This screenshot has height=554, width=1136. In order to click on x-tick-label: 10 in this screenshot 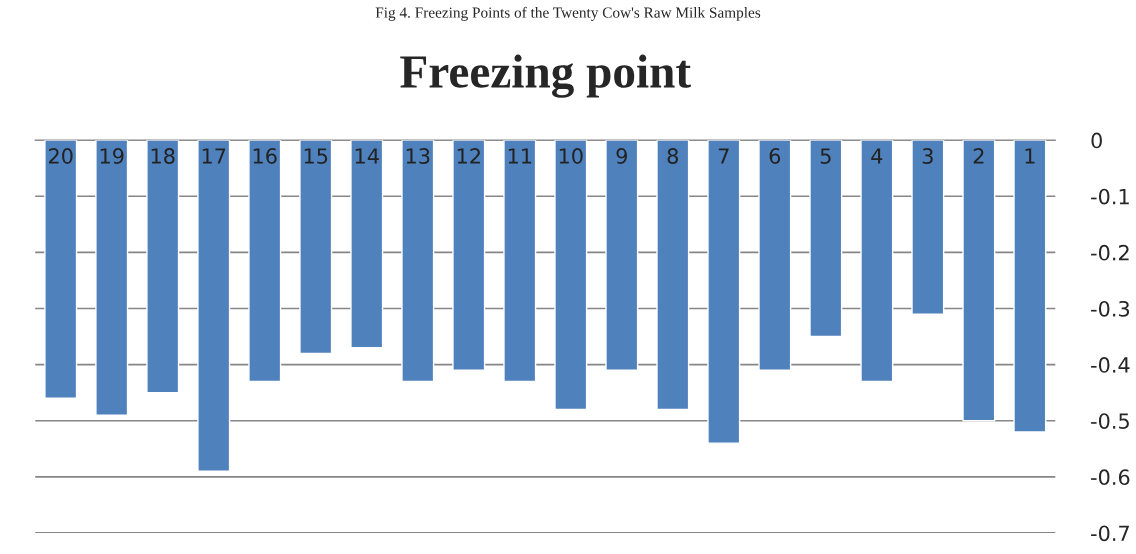, I will do `click(571, 156)`.